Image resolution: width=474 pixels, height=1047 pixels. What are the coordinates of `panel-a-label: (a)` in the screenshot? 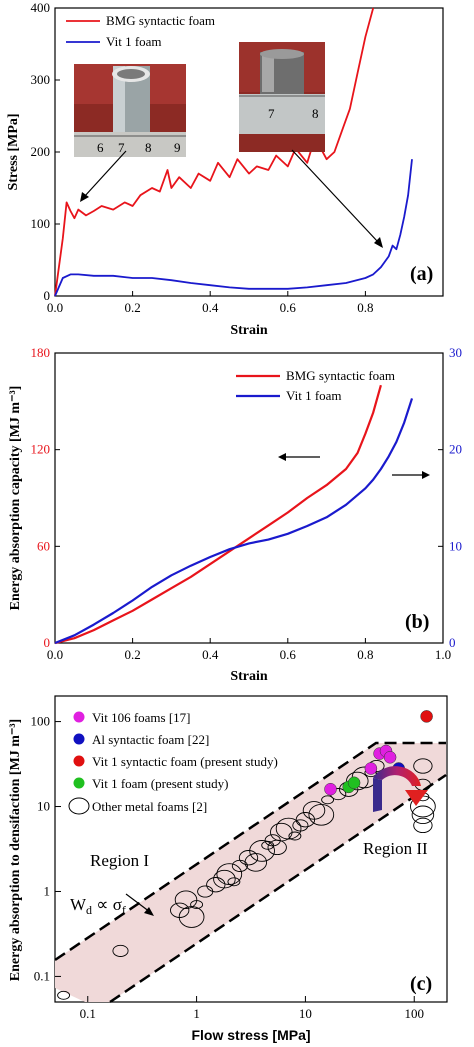 It's located at (421, 274).